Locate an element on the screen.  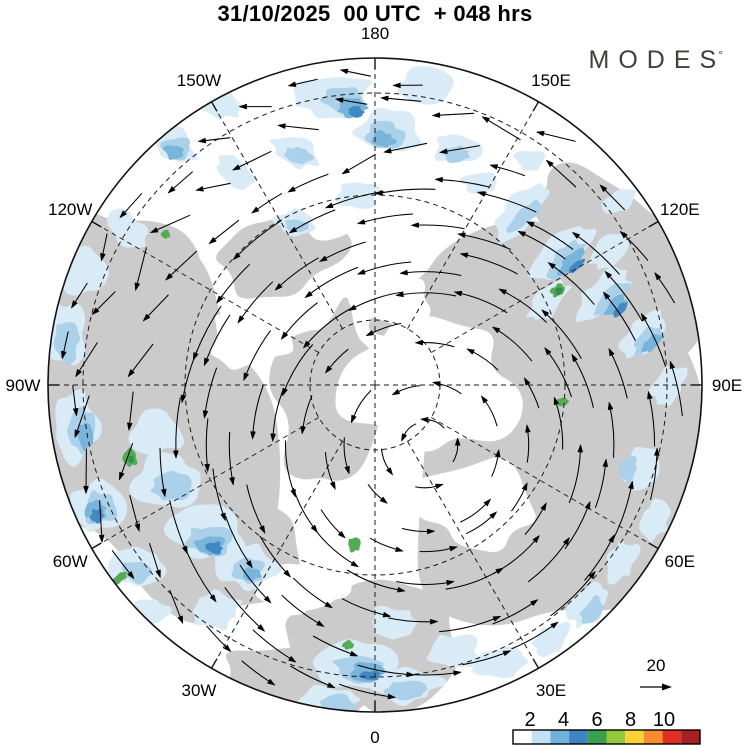
lon-label-150E: 150E is located at coordinates (551, 80).